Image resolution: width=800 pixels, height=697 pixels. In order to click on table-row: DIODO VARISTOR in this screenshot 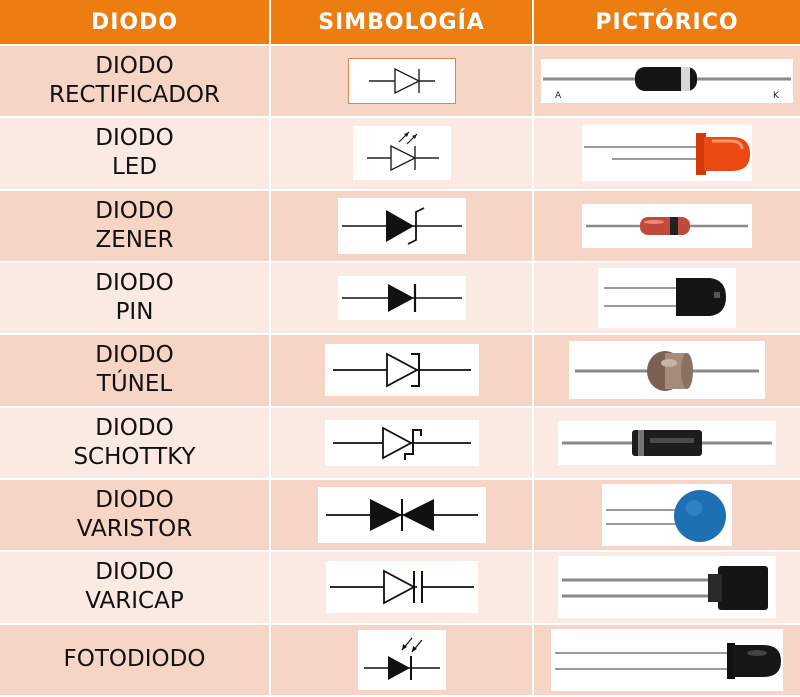, I will do `click(400, 515)`.